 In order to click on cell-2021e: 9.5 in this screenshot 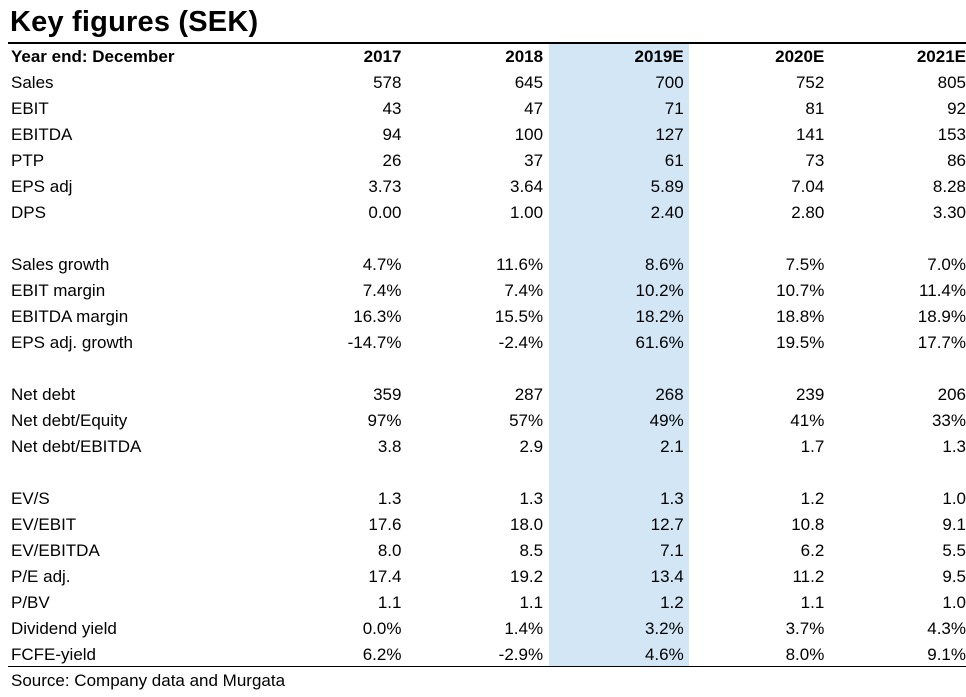, I will do `click(954, 576)`.